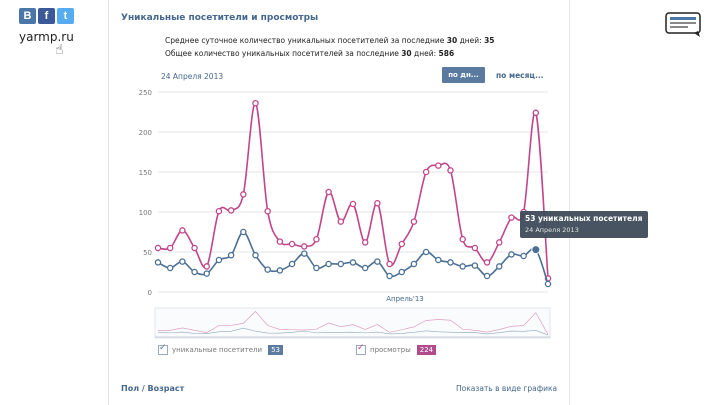  I want to click on vk-icon: B, so click(27, 16).